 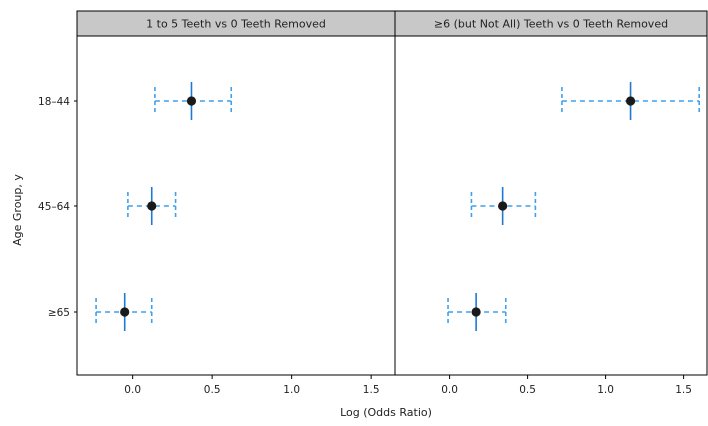 I want to click on y-axis-title: Age Group, y, so click(x=17, y=210).